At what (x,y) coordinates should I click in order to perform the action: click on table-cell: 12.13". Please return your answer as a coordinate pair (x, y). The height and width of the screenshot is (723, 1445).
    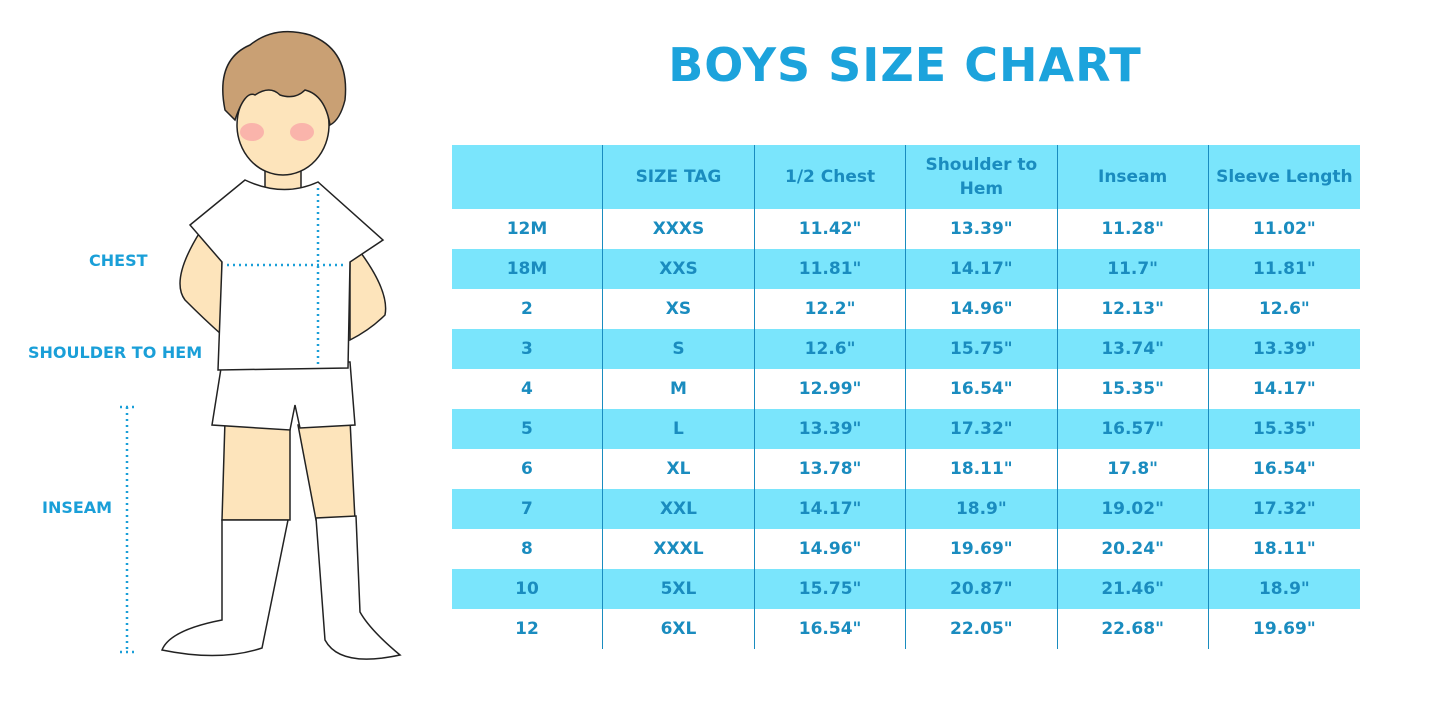
    Looking at the image, I should click on (1132, 309).